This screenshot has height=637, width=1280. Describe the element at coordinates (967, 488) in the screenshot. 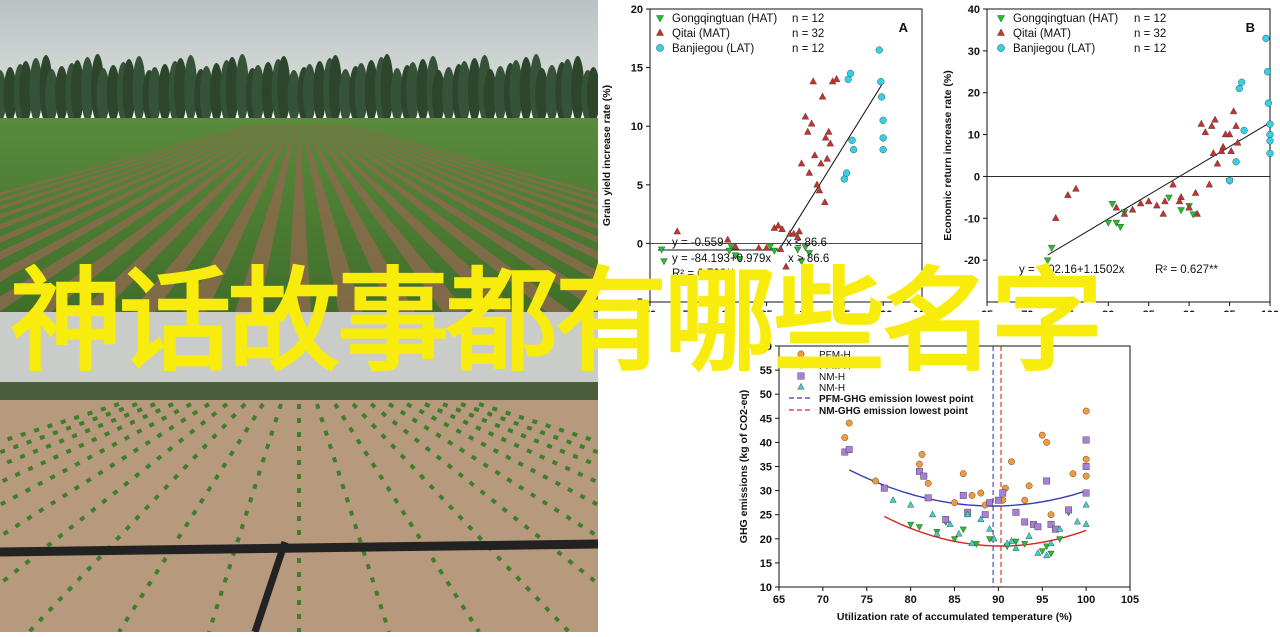

I see `fit-curve` at that location.